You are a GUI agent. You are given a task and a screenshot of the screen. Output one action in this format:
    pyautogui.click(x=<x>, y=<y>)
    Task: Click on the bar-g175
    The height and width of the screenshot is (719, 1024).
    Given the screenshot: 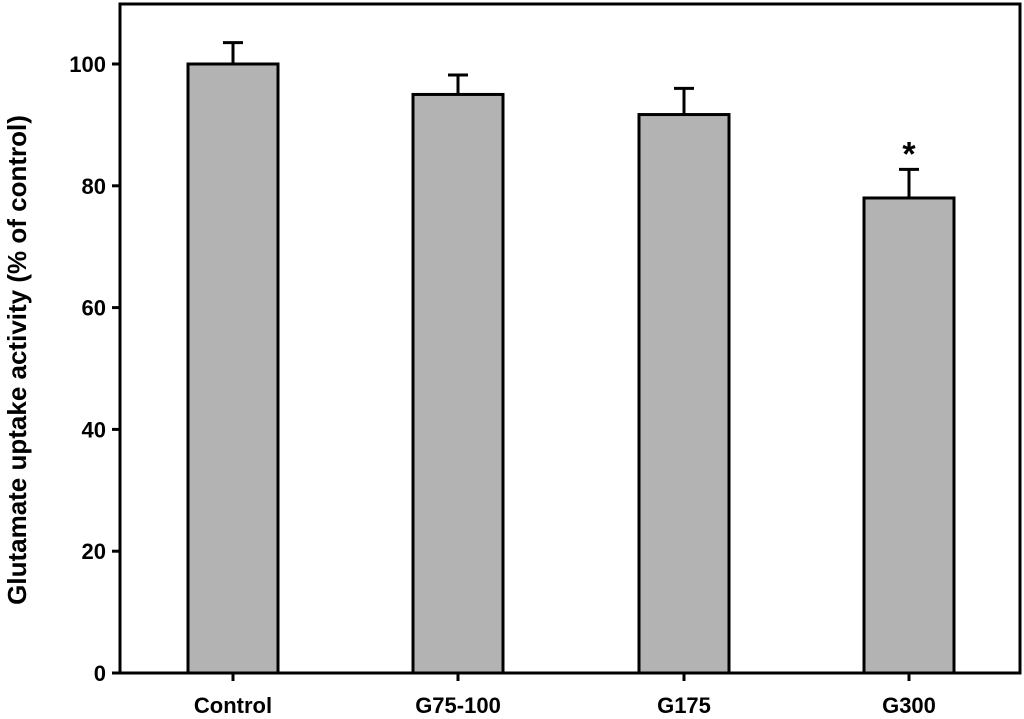 What is the action you would take?
    pyautogui.click(x=684, y=394)
    